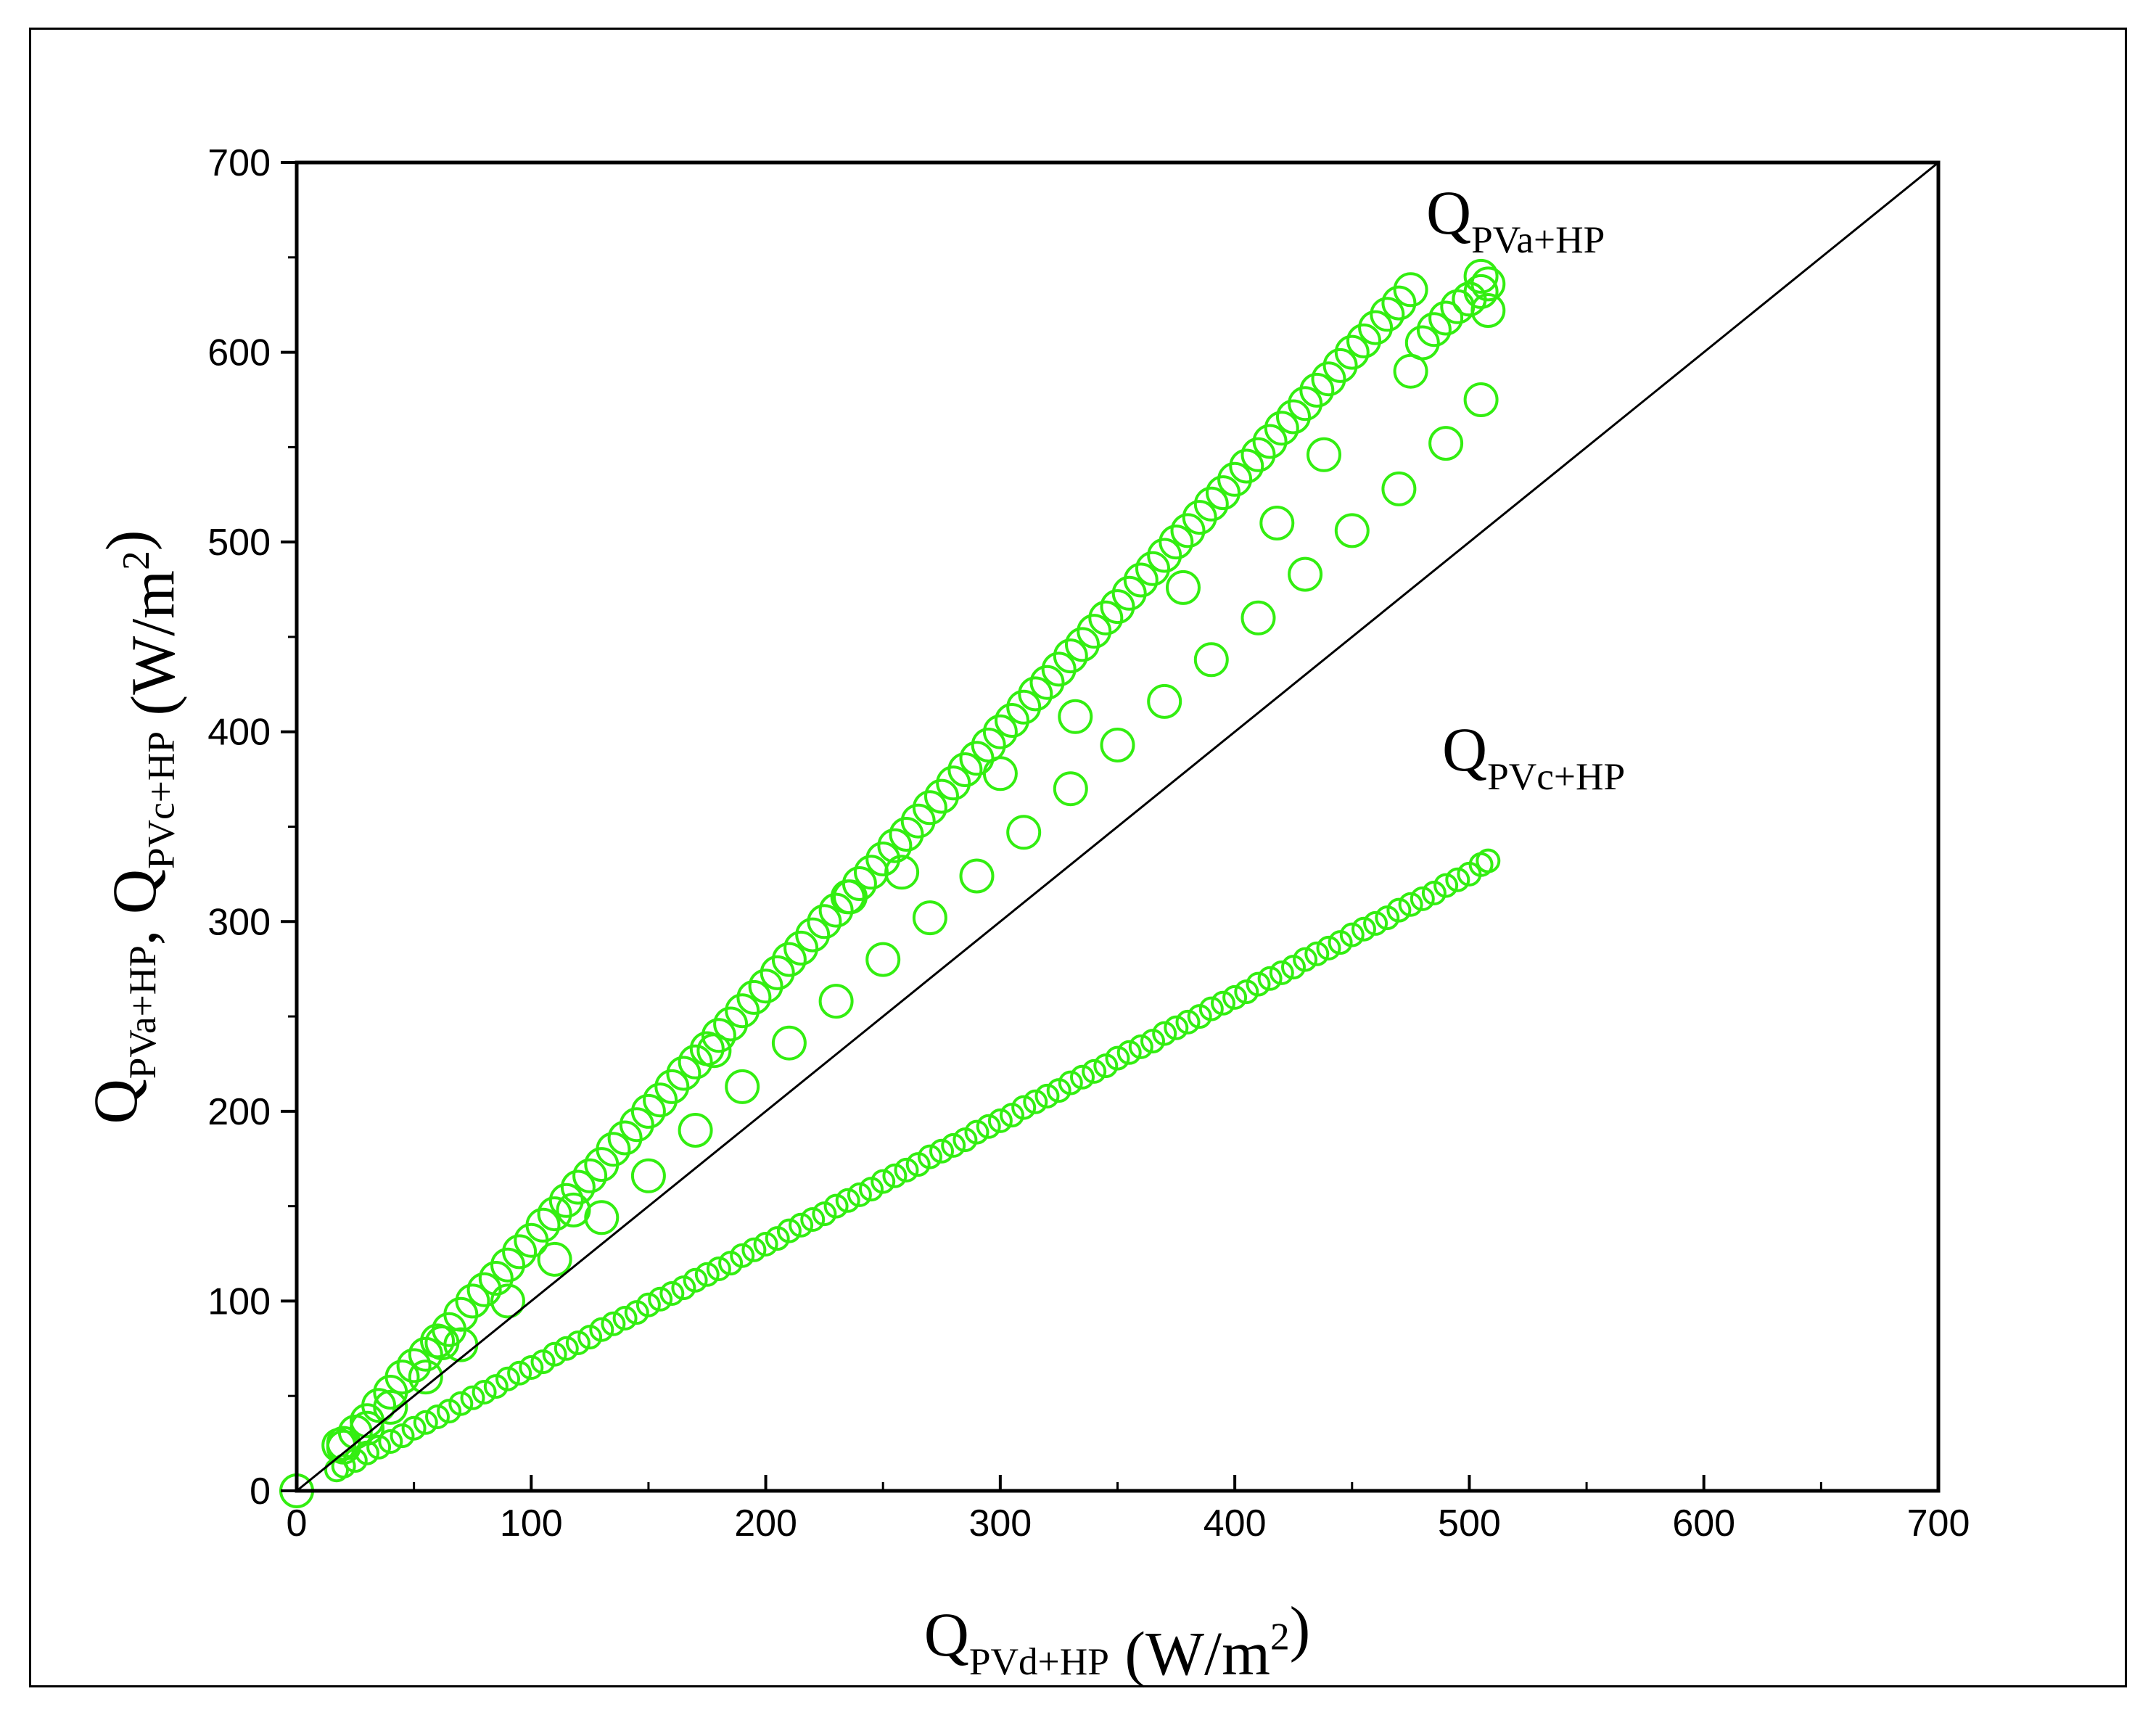 The height and width of the screenshot is (1715, 2156). Describe the element at coordinates (1525, 488) in the screenshot. I see `annotations-layer: QPVa+HP QPVc+HP` at that location.